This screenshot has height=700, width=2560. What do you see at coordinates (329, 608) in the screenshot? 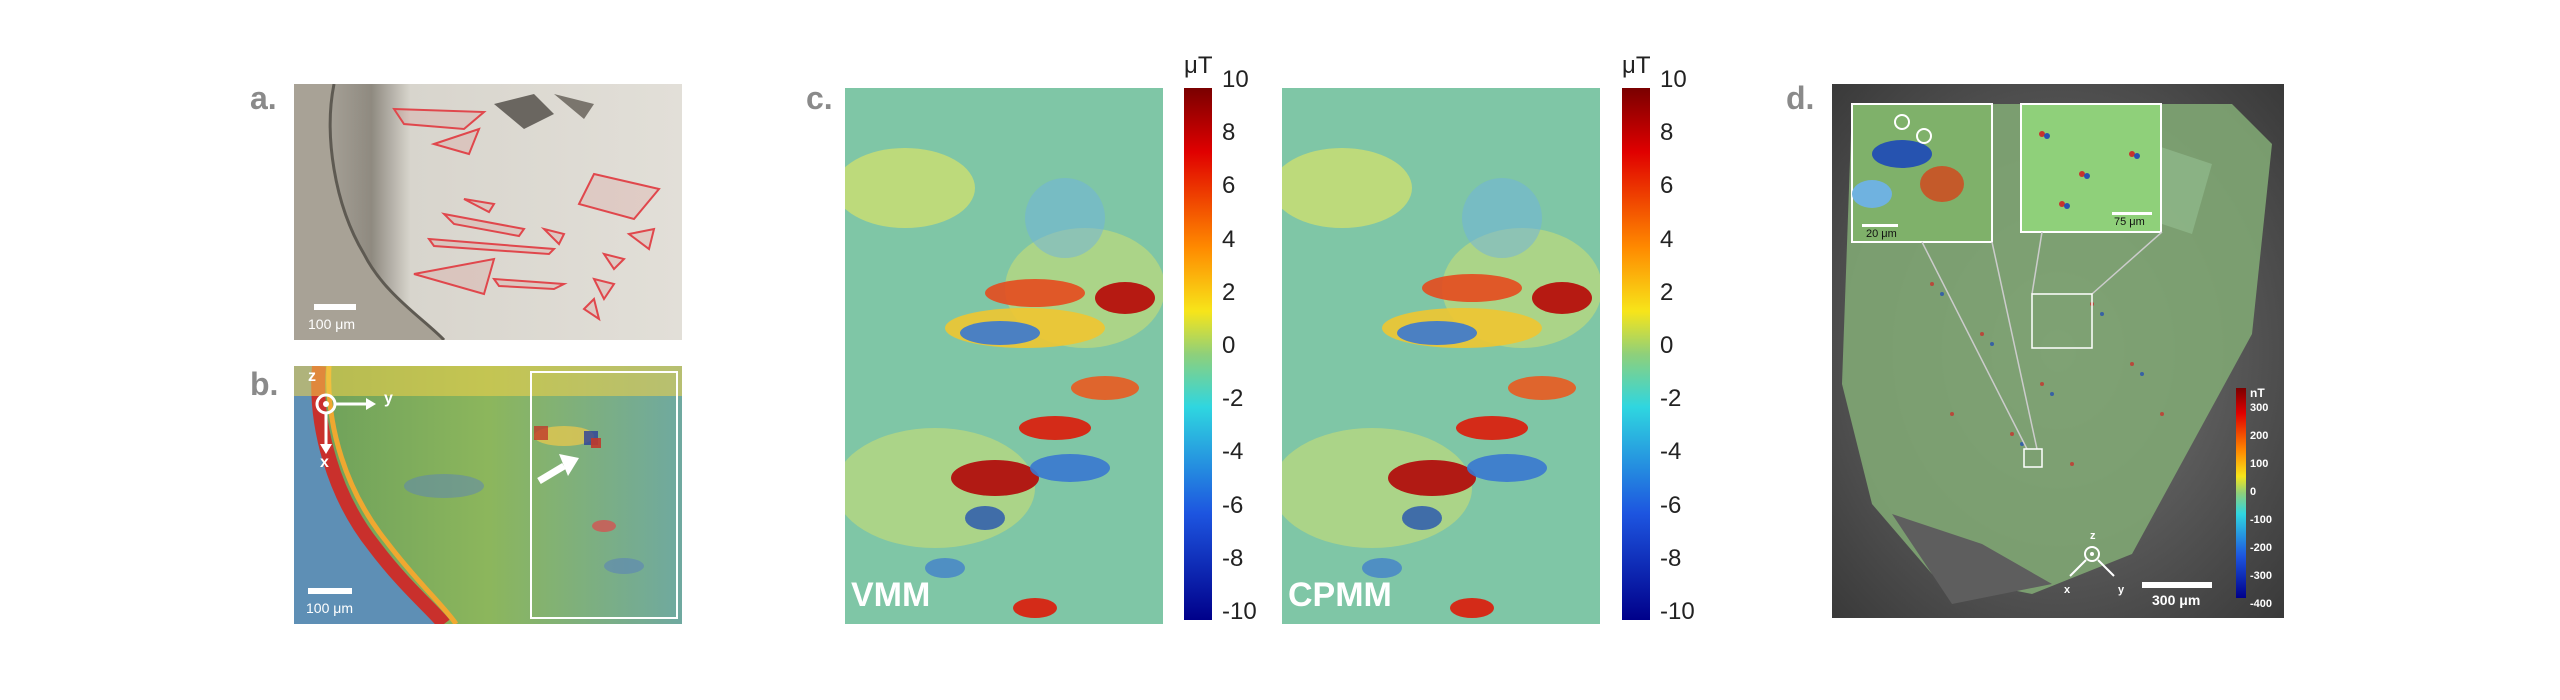
I see `panel-b-scale-label: 100 μm` at bounding box center [329, 608].